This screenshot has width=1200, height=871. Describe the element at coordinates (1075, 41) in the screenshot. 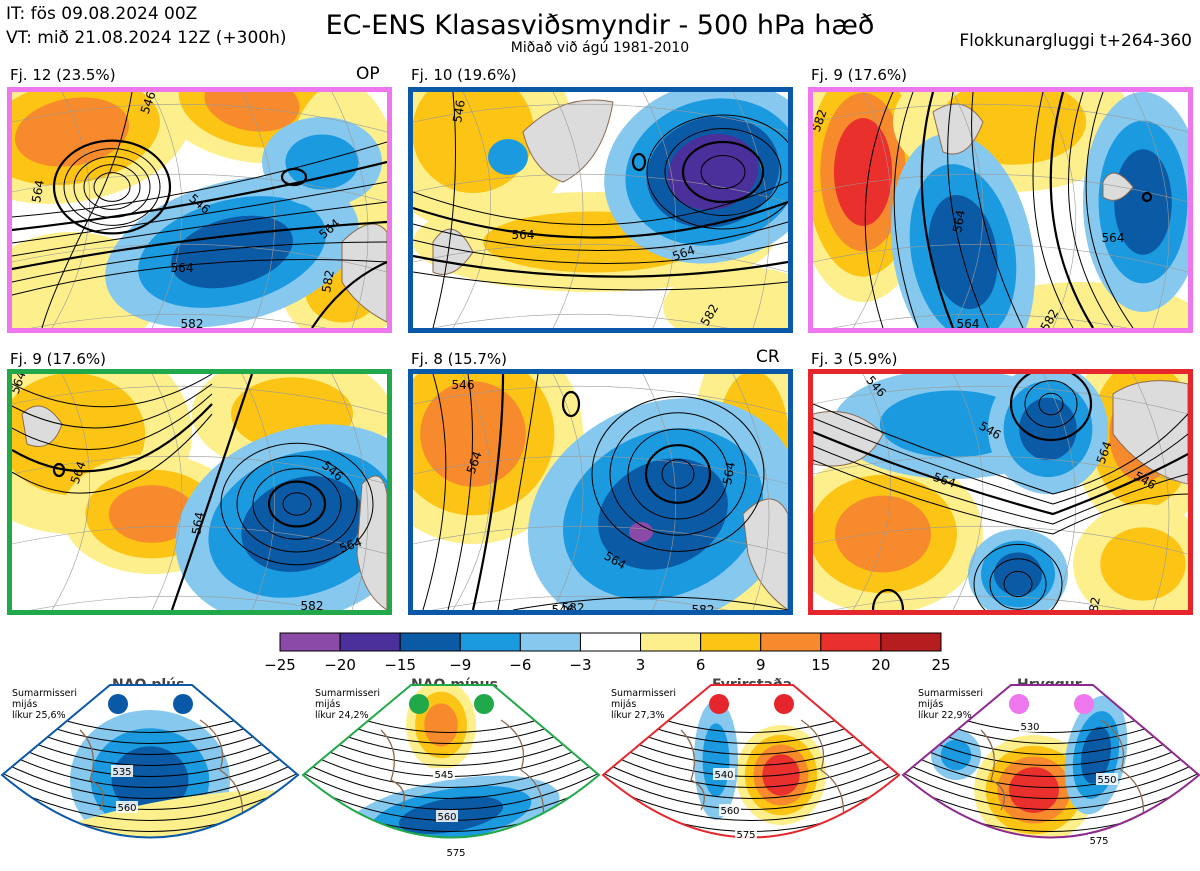

I see `cluster-window: Flokkunargluggi t+264-360` at that location.